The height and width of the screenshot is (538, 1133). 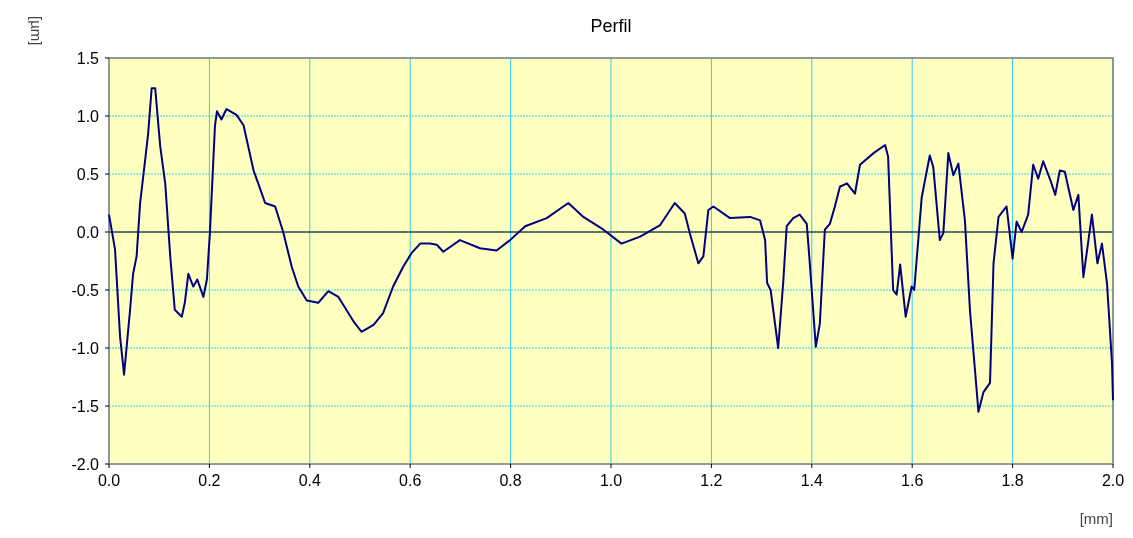 I want to click on y-tick-label: -1.5, so click(x=85, y=406).